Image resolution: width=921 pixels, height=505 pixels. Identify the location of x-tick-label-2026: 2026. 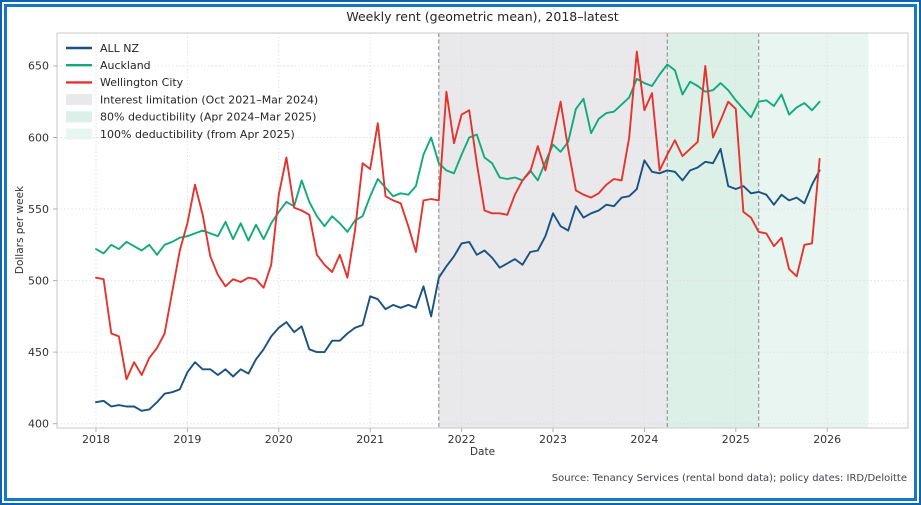
(827, 439).